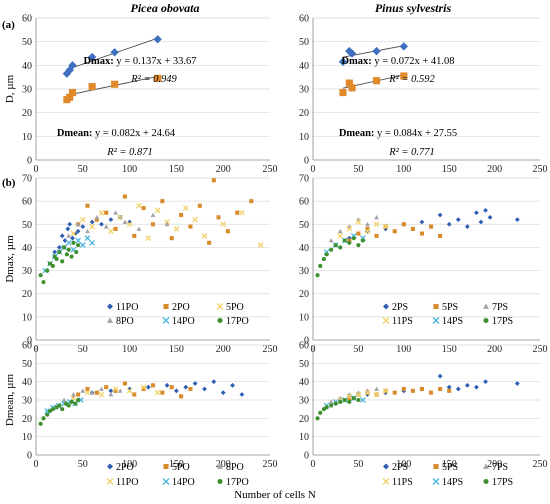  I want to click on panel-a-label: (a), so click(8, 25).